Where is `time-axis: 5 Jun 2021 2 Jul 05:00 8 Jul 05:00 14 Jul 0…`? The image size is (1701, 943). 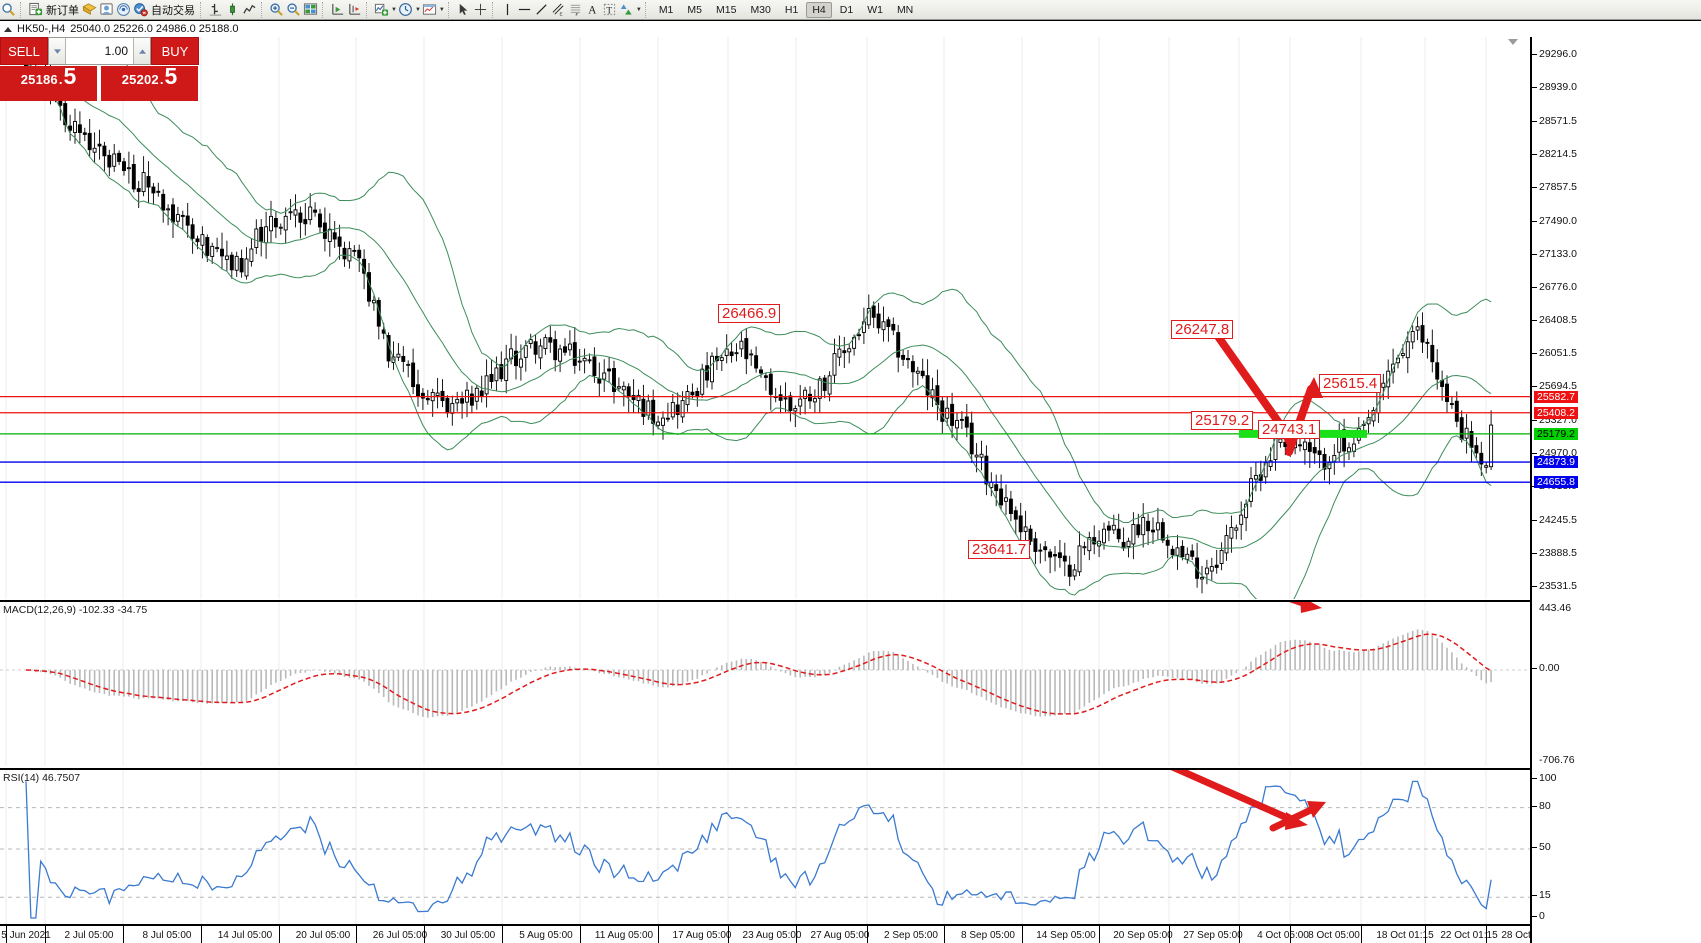
time-axis: 5 Jun 2021 2 Jul 05:00 8 Jul 05:00 14 Jul 0… is located at coordinates (779, 933).